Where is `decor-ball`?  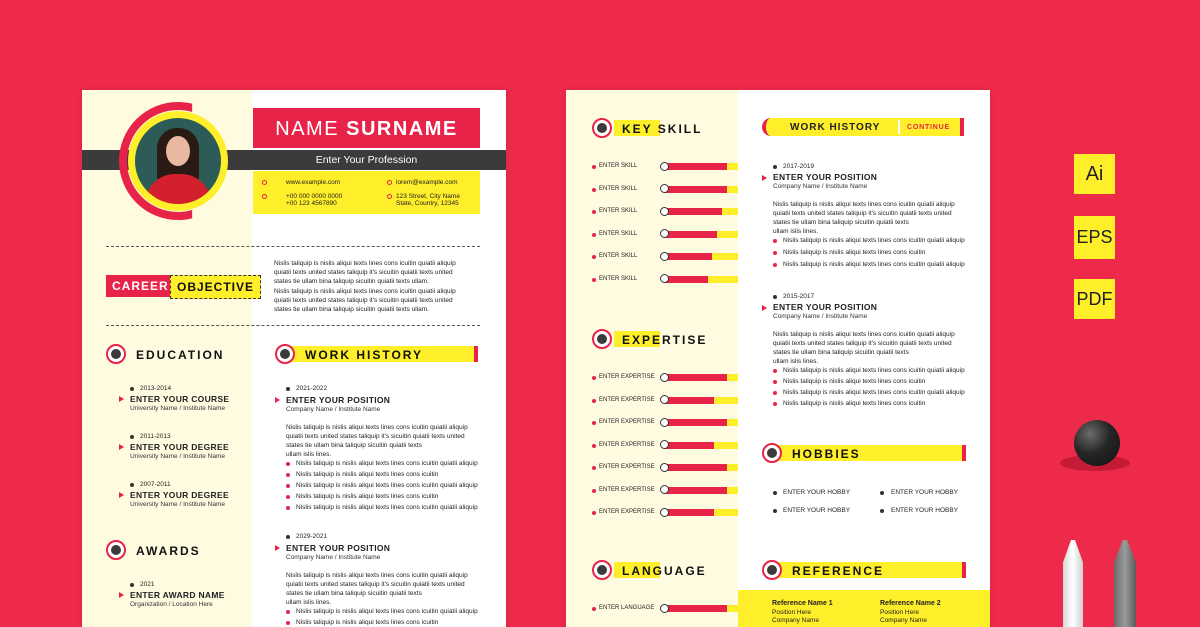
decor-ball is located at coordinates (1097, 443).